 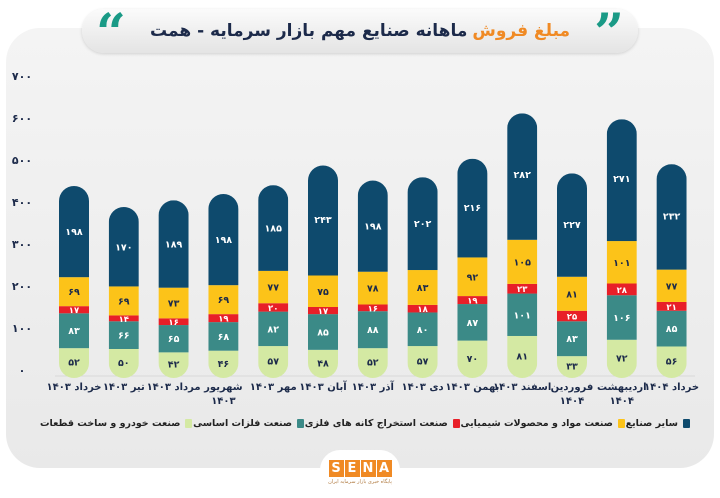 I want to click on data-label: ۵۰, so click(x=124, y=363).